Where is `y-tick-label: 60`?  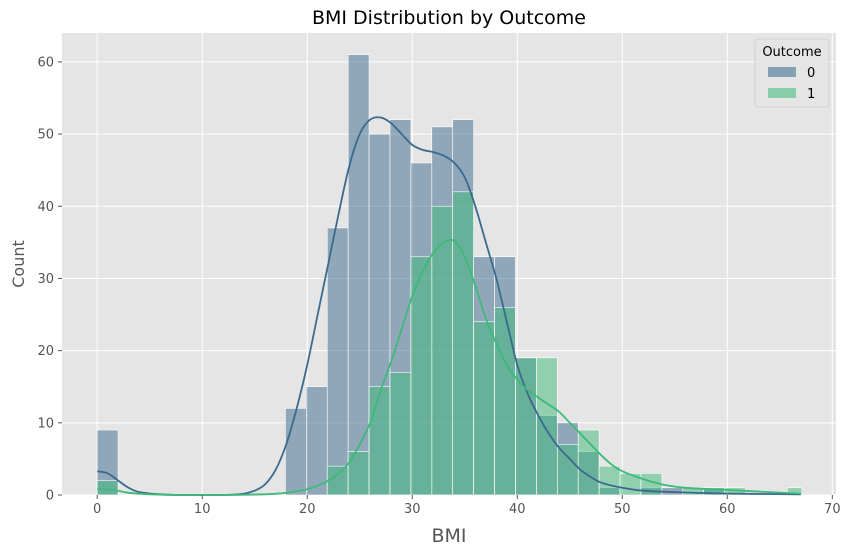 y-tick-label: 60 is located at coordinates (45, 62).